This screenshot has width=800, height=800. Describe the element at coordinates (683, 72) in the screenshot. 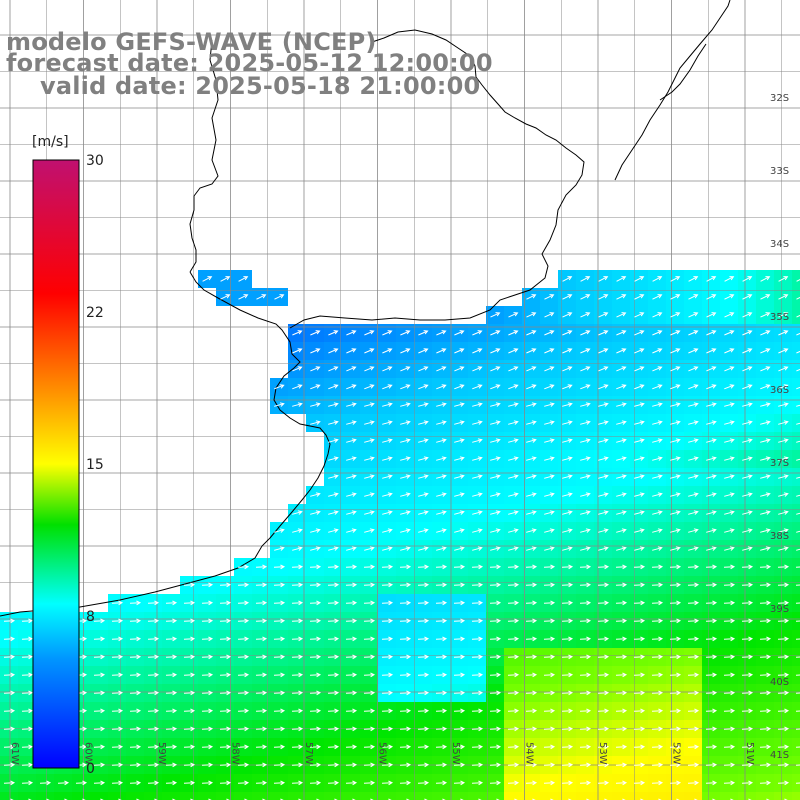

I see `lagoon-shore` at that location.